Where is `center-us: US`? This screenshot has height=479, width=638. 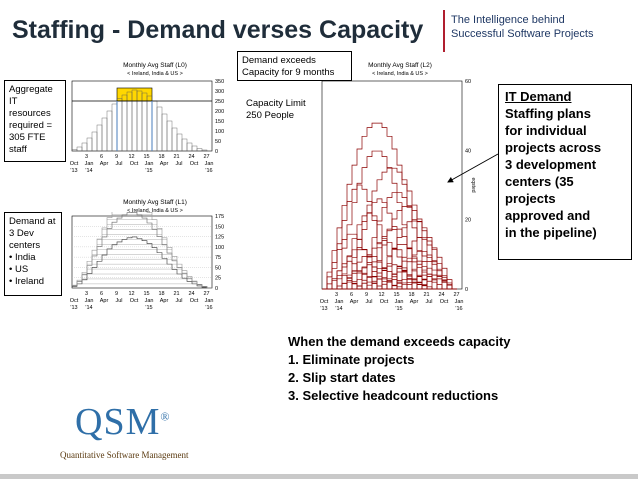
center-us: US is located at coordinates (21, 269).